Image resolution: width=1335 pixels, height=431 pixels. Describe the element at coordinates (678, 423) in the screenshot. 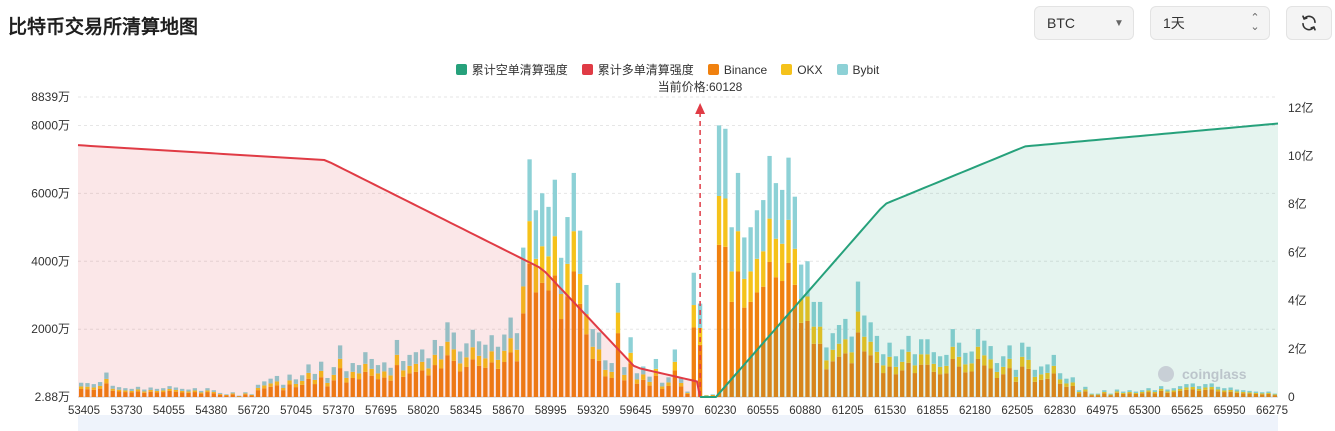

I see `x-axis-scroll-bar` at that location.